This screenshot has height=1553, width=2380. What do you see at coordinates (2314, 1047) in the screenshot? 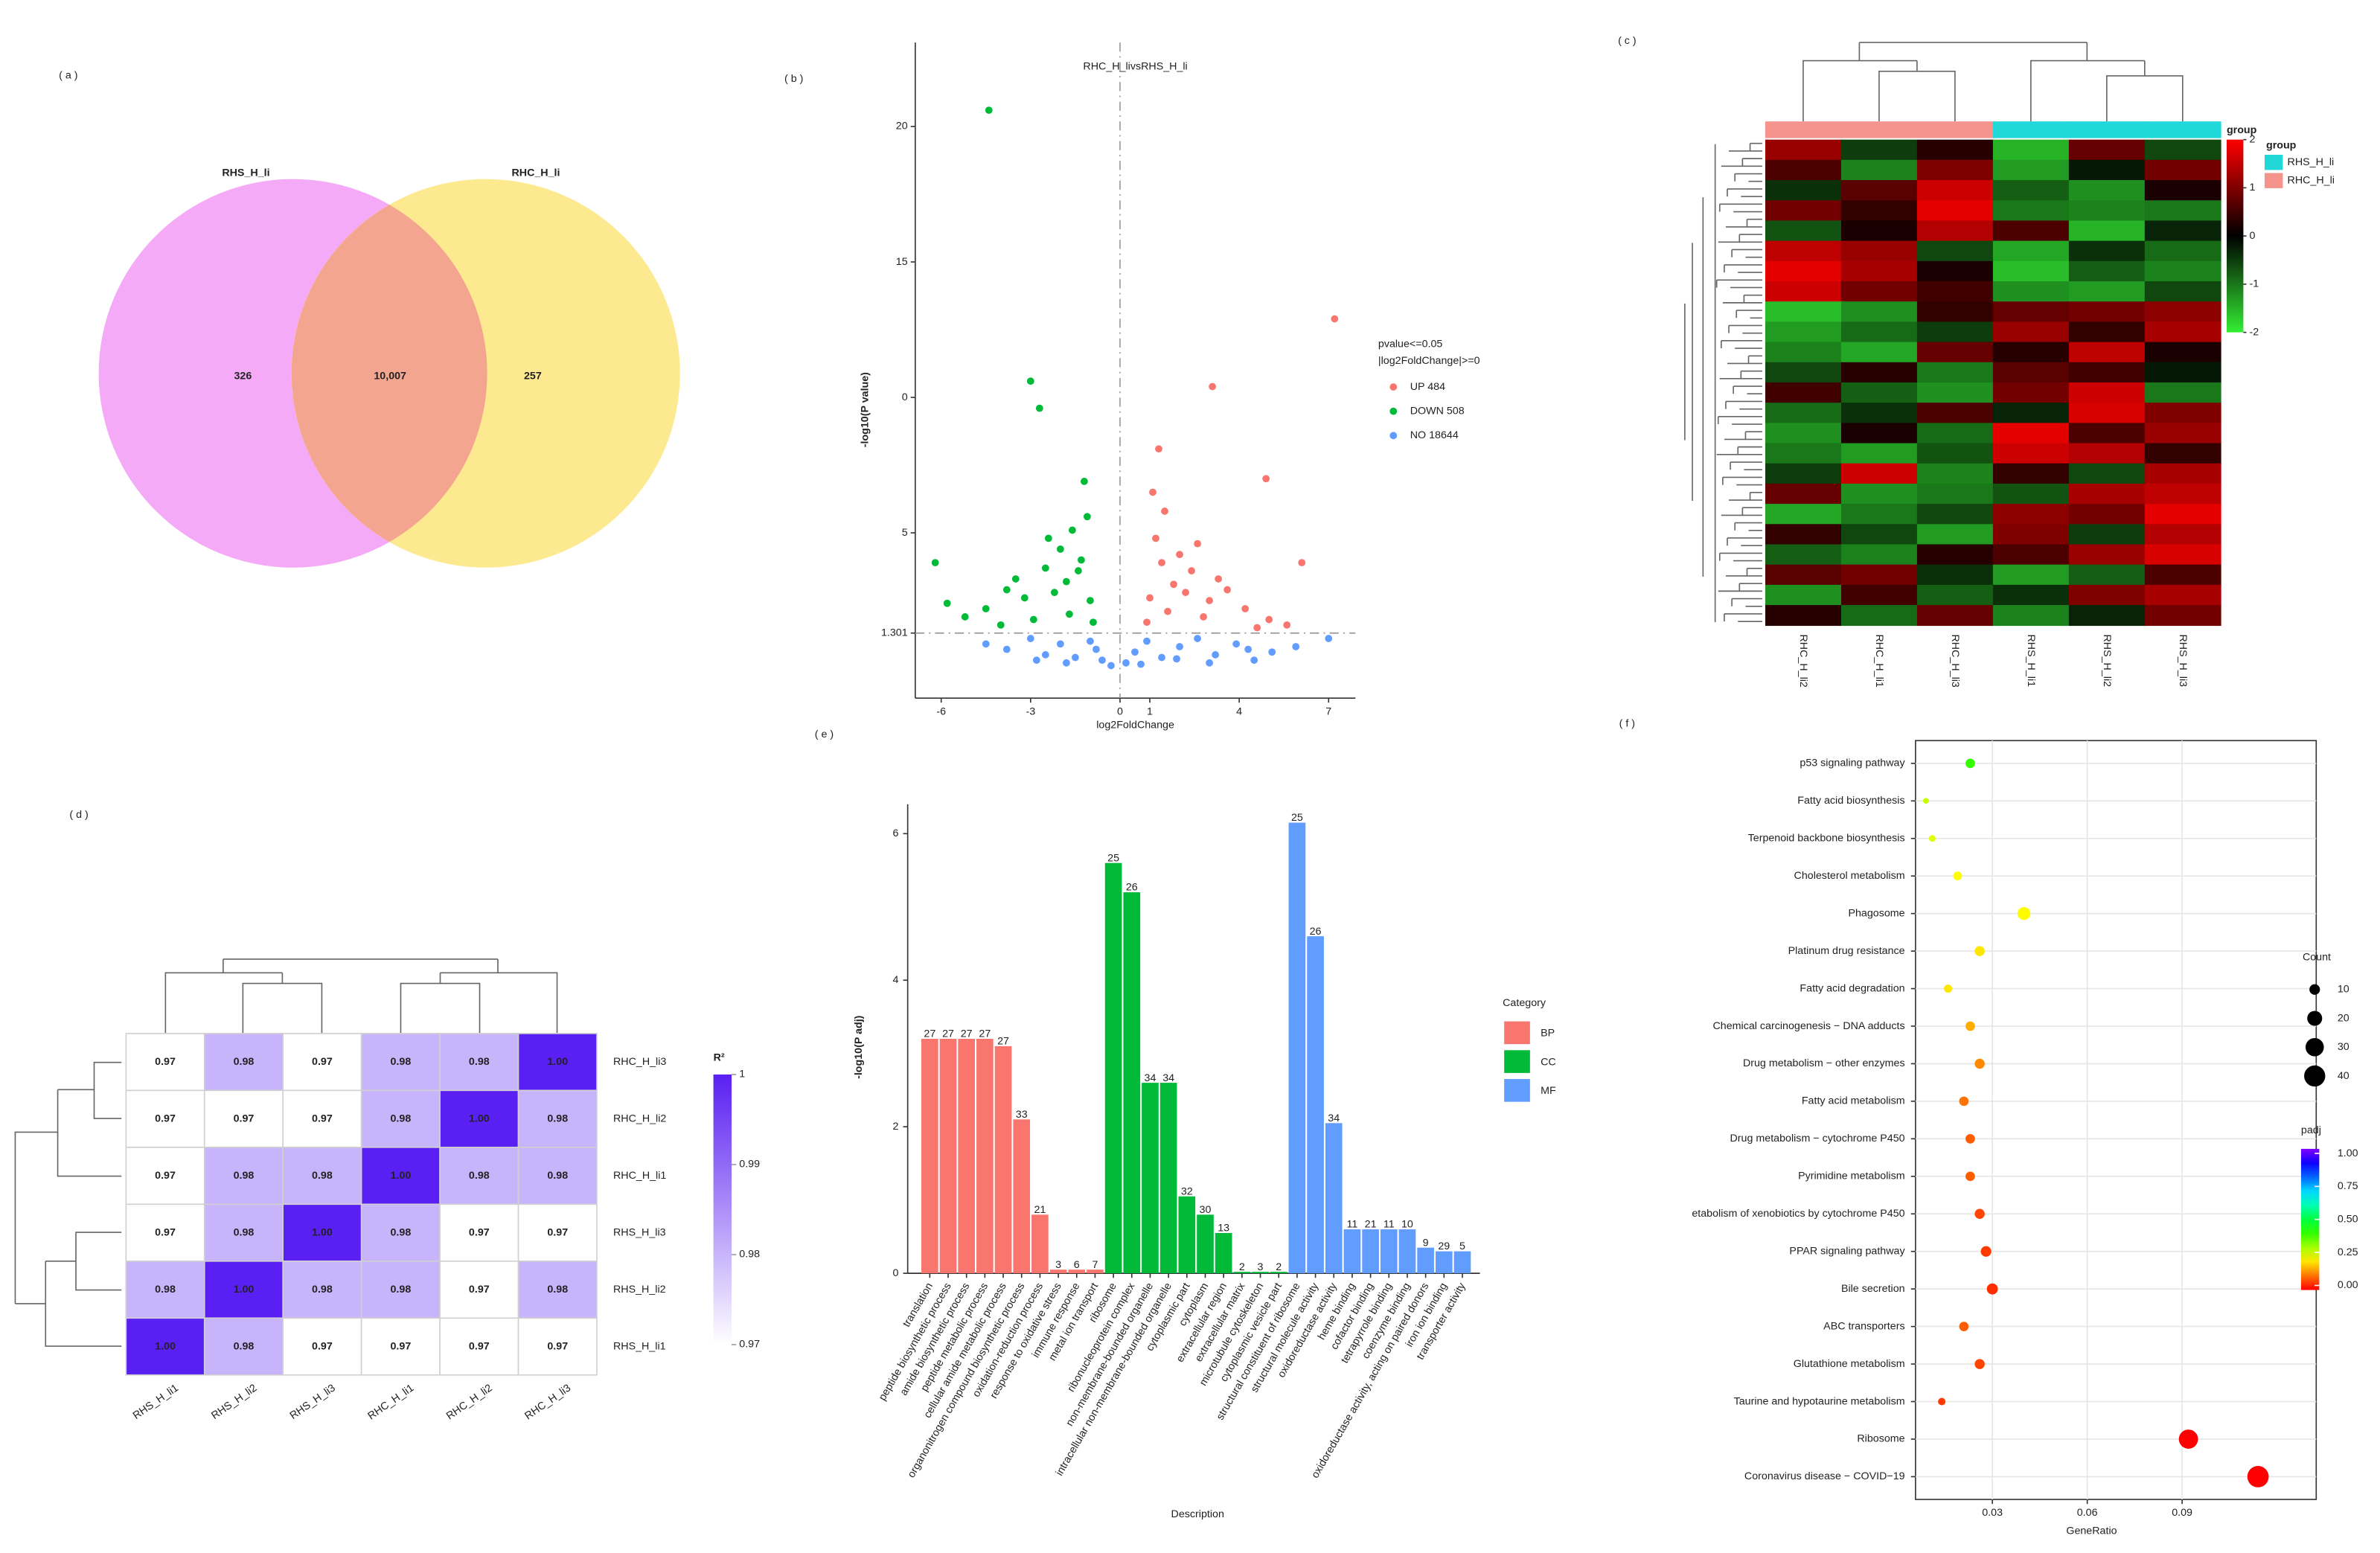
I see `size-legend-marker` at bounding box center [2314, 1047].